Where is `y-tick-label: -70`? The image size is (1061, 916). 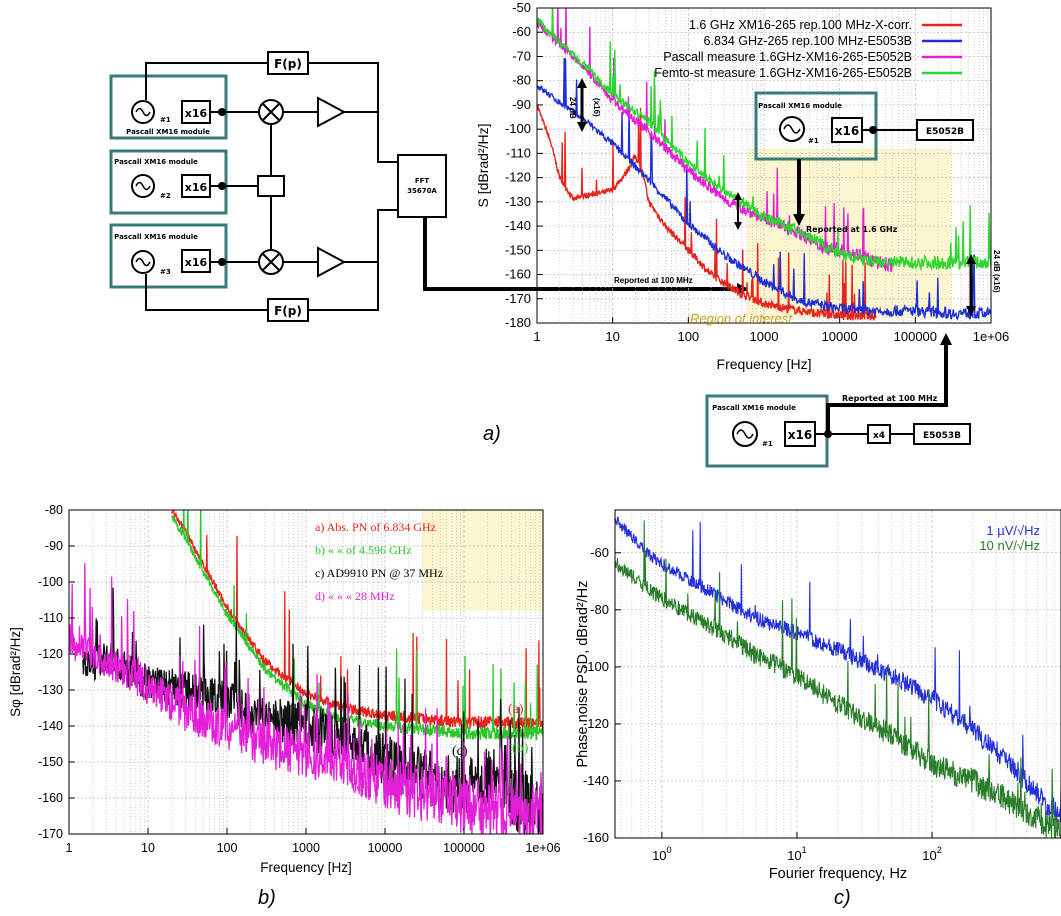 y-tick-label: -70 is located at coordinates (521, 55).